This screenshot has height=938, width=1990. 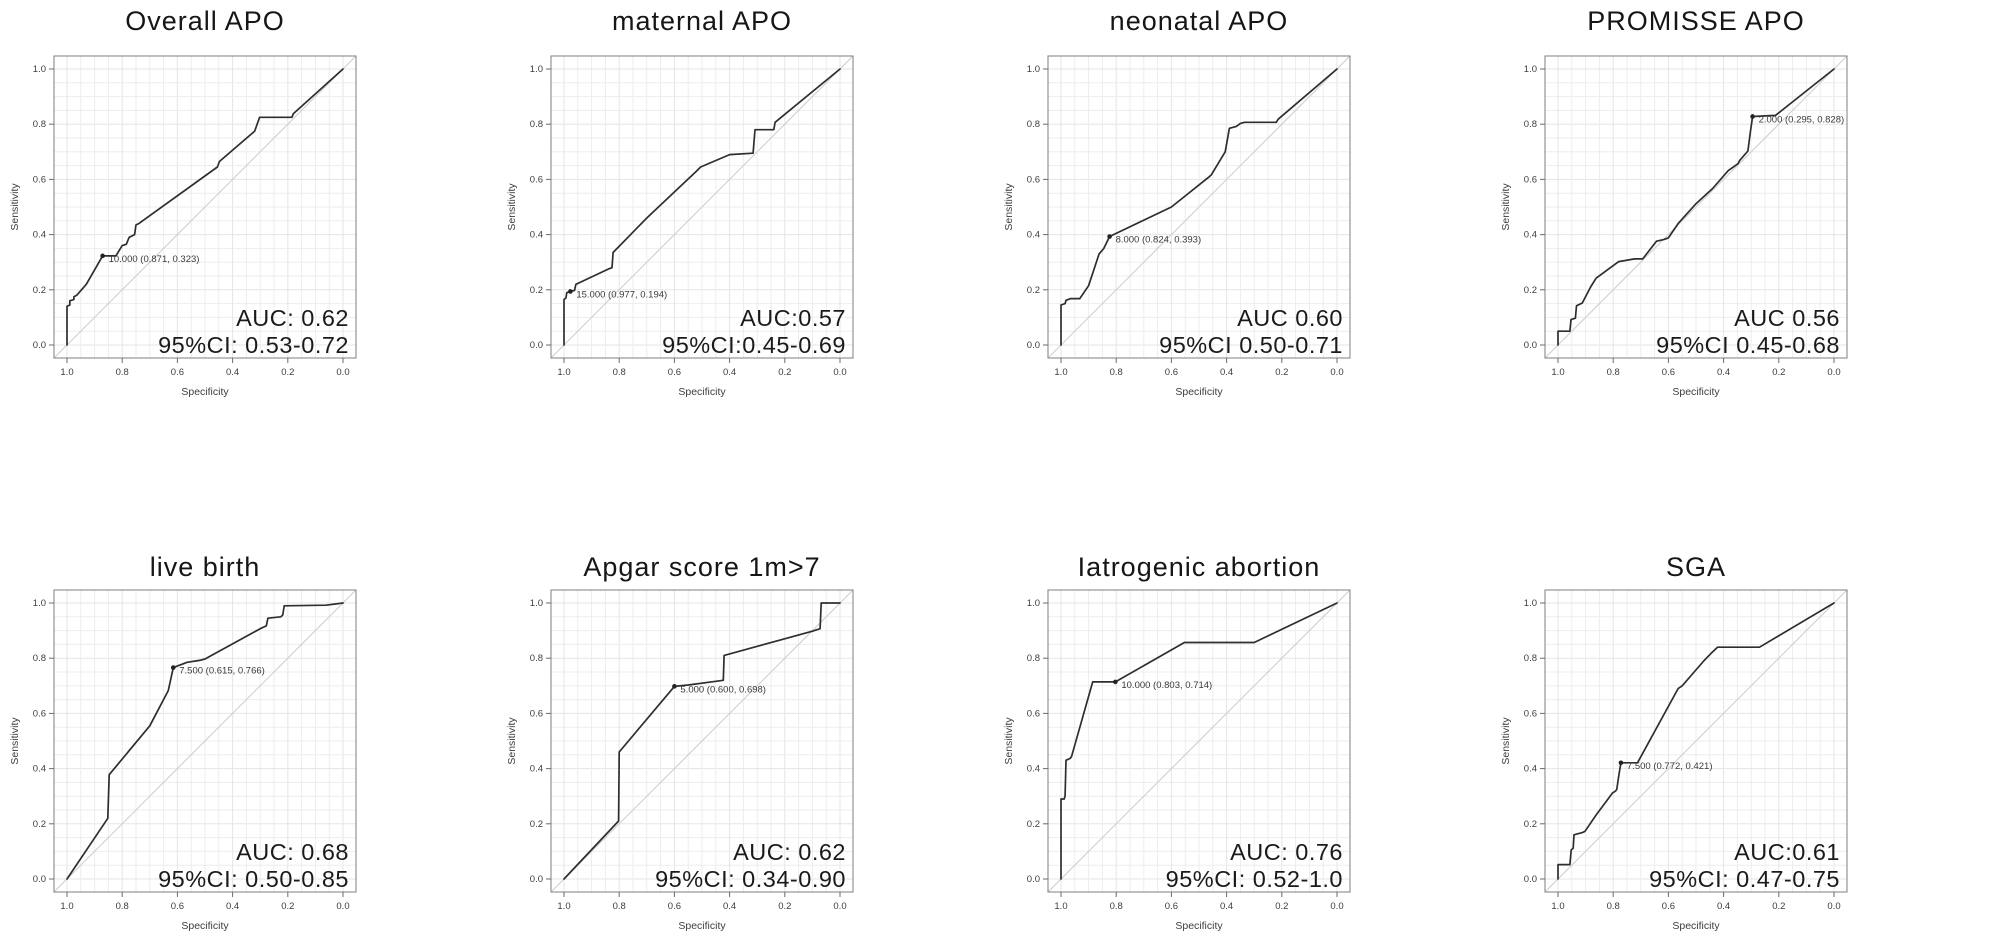 I want to click on threshold-label: 10.000 (0.803, 0.714), so click(x=1166, y=685).